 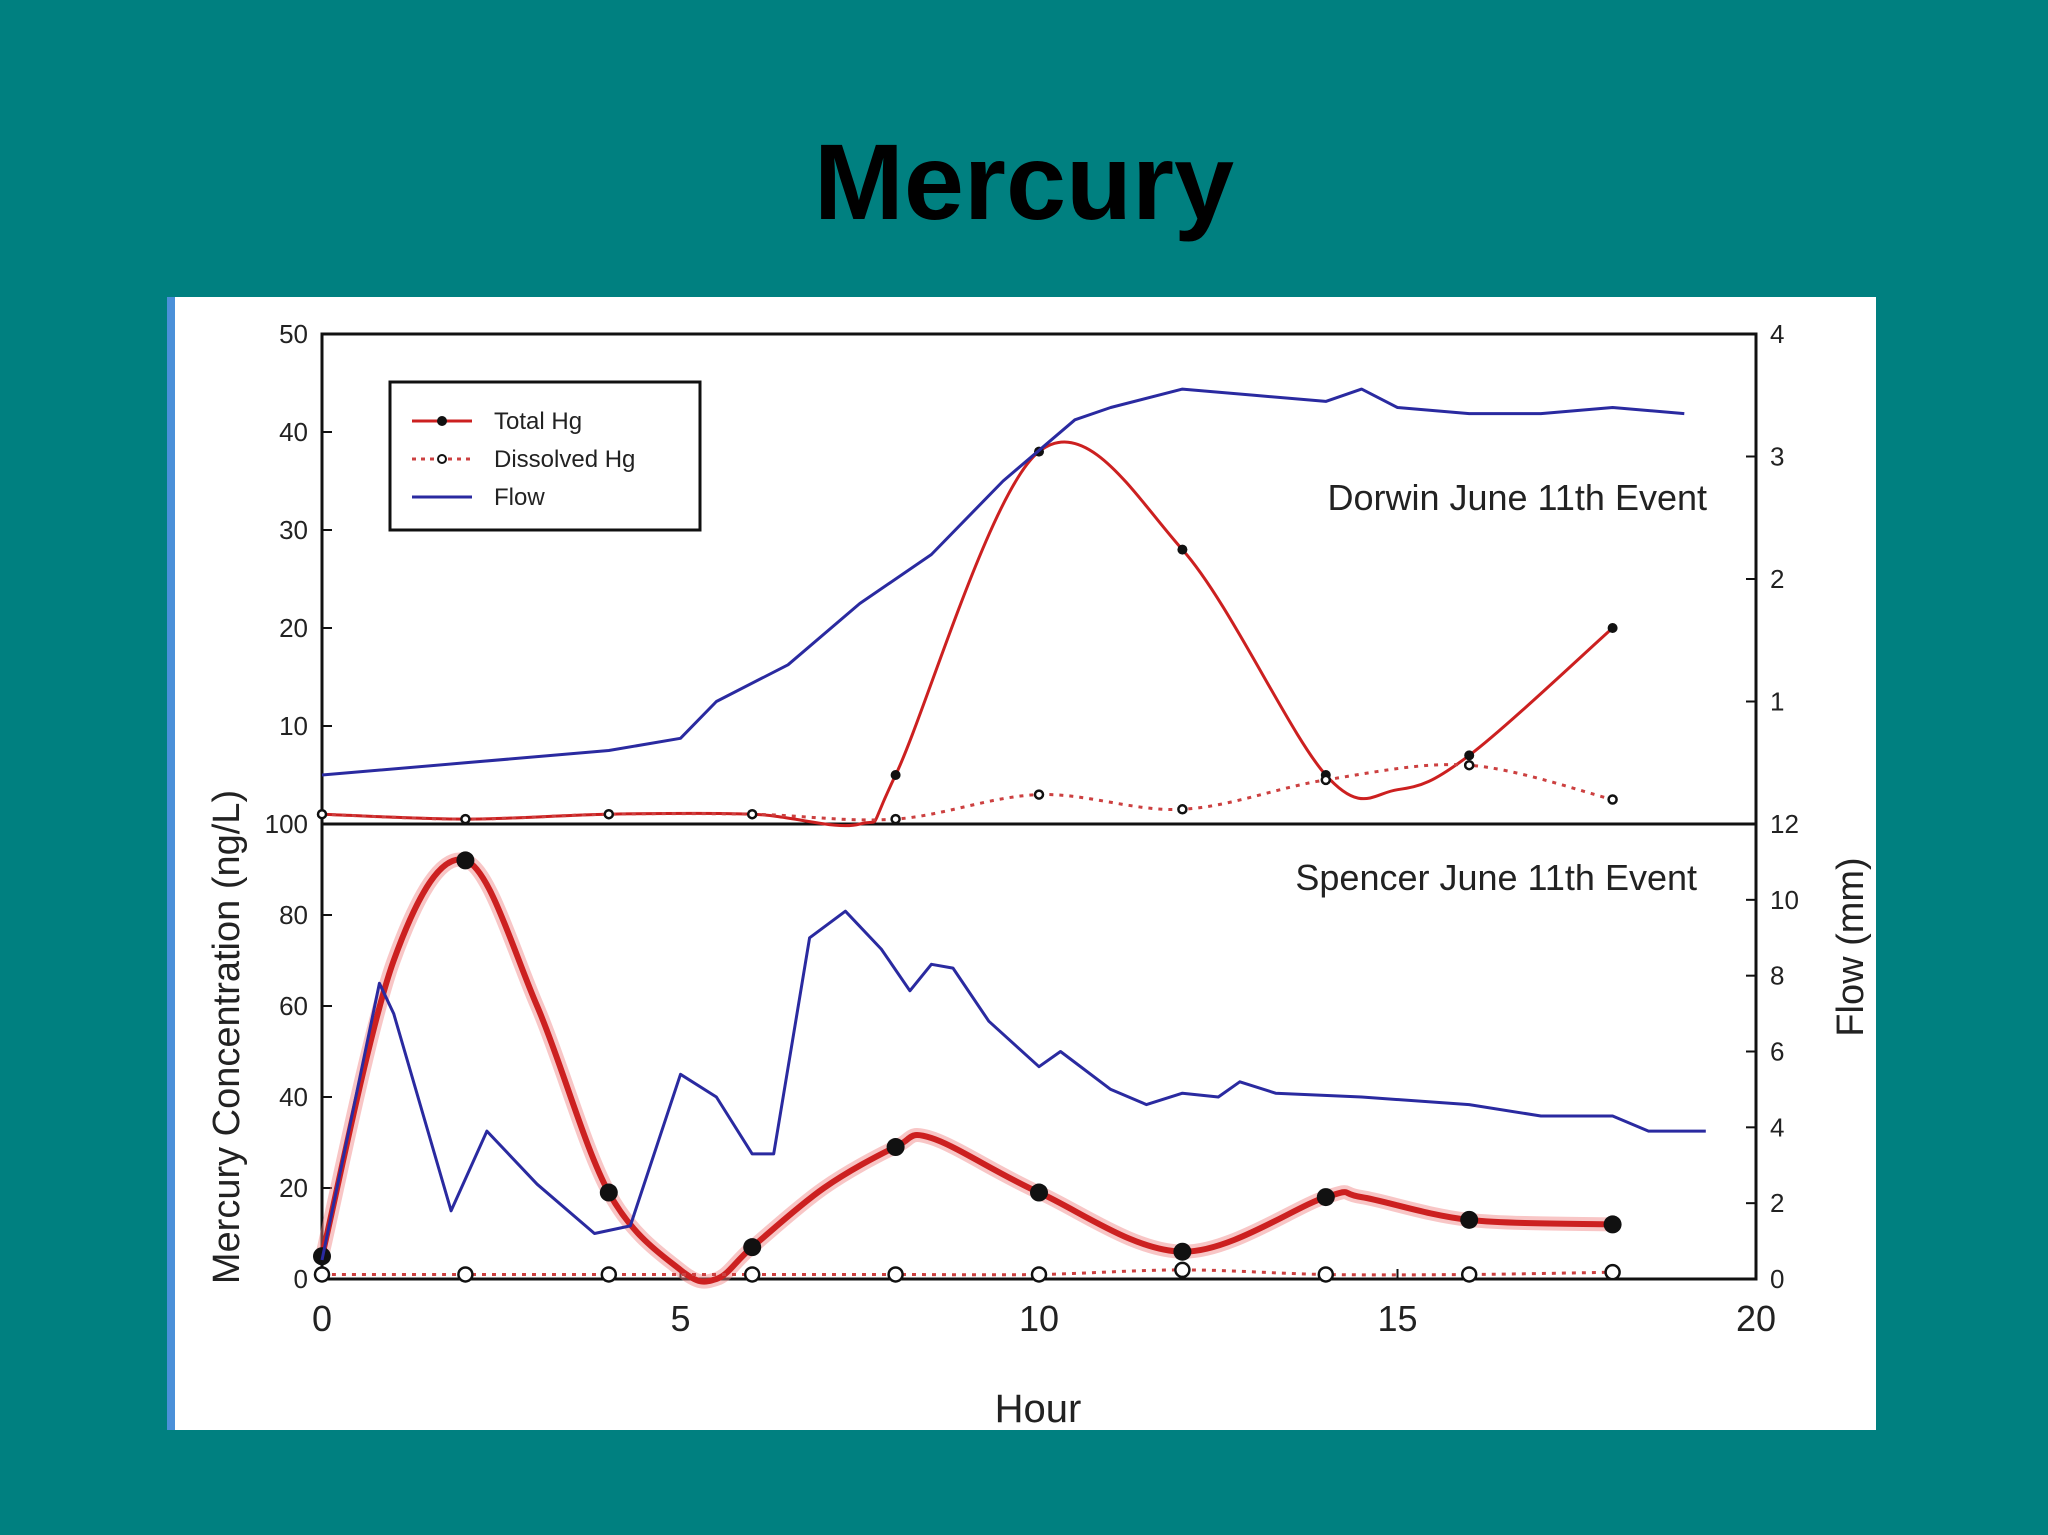 I want to click on dorwin-y2tick-label: 1, so click(x=1777, y=702).